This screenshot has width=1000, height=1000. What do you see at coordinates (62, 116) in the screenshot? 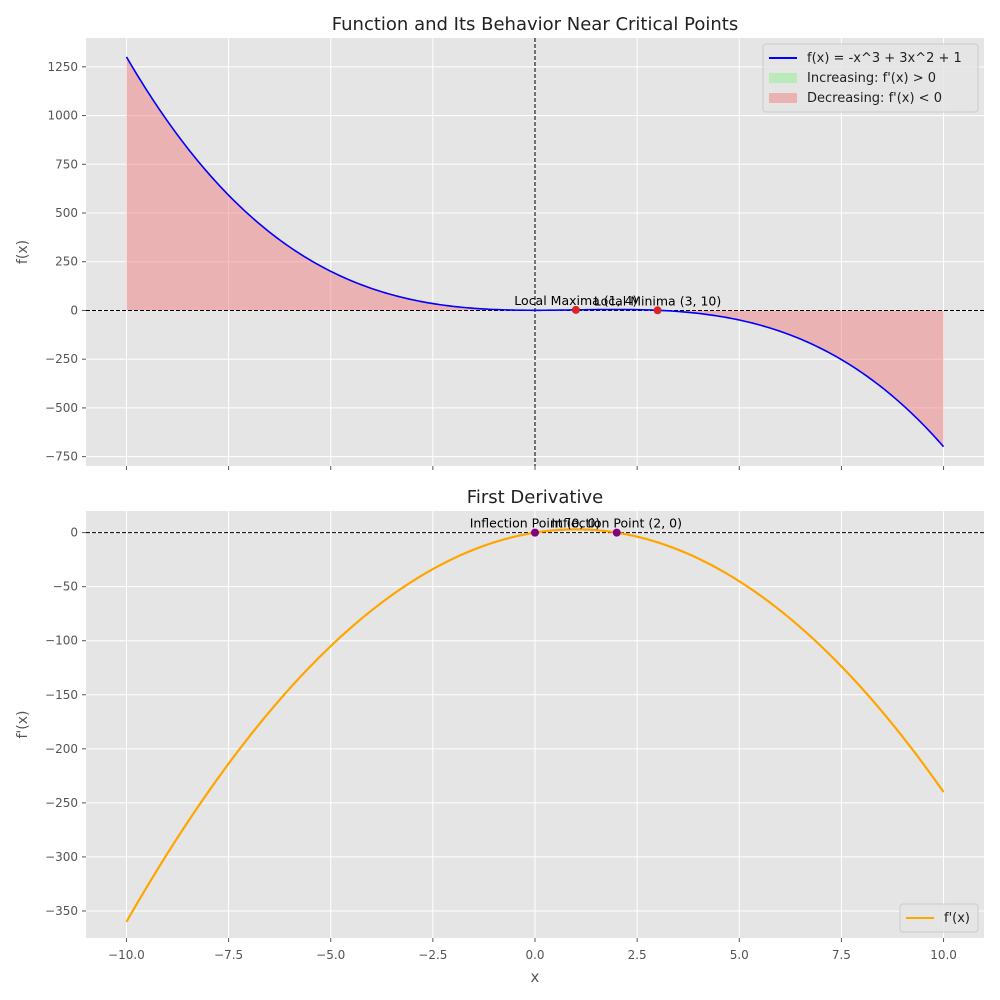
I see `y-tick-label: 1000` at bounding box center [62, 116].